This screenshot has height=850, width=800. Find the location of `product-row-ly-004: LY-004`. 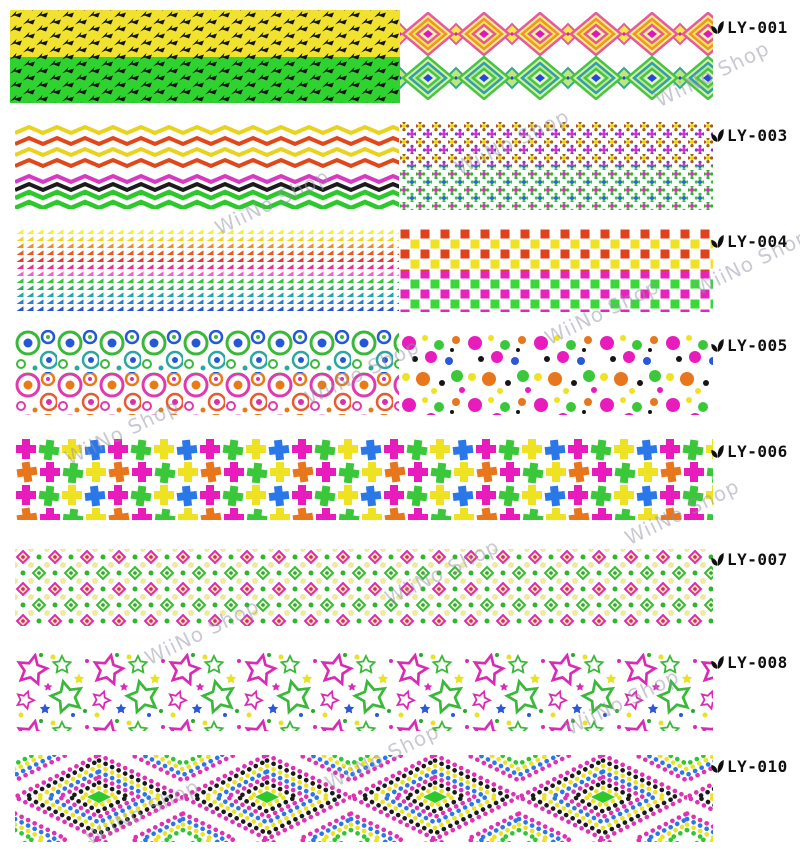

product-row-ly-004: LY-004 is located at coordinates (400, 270).